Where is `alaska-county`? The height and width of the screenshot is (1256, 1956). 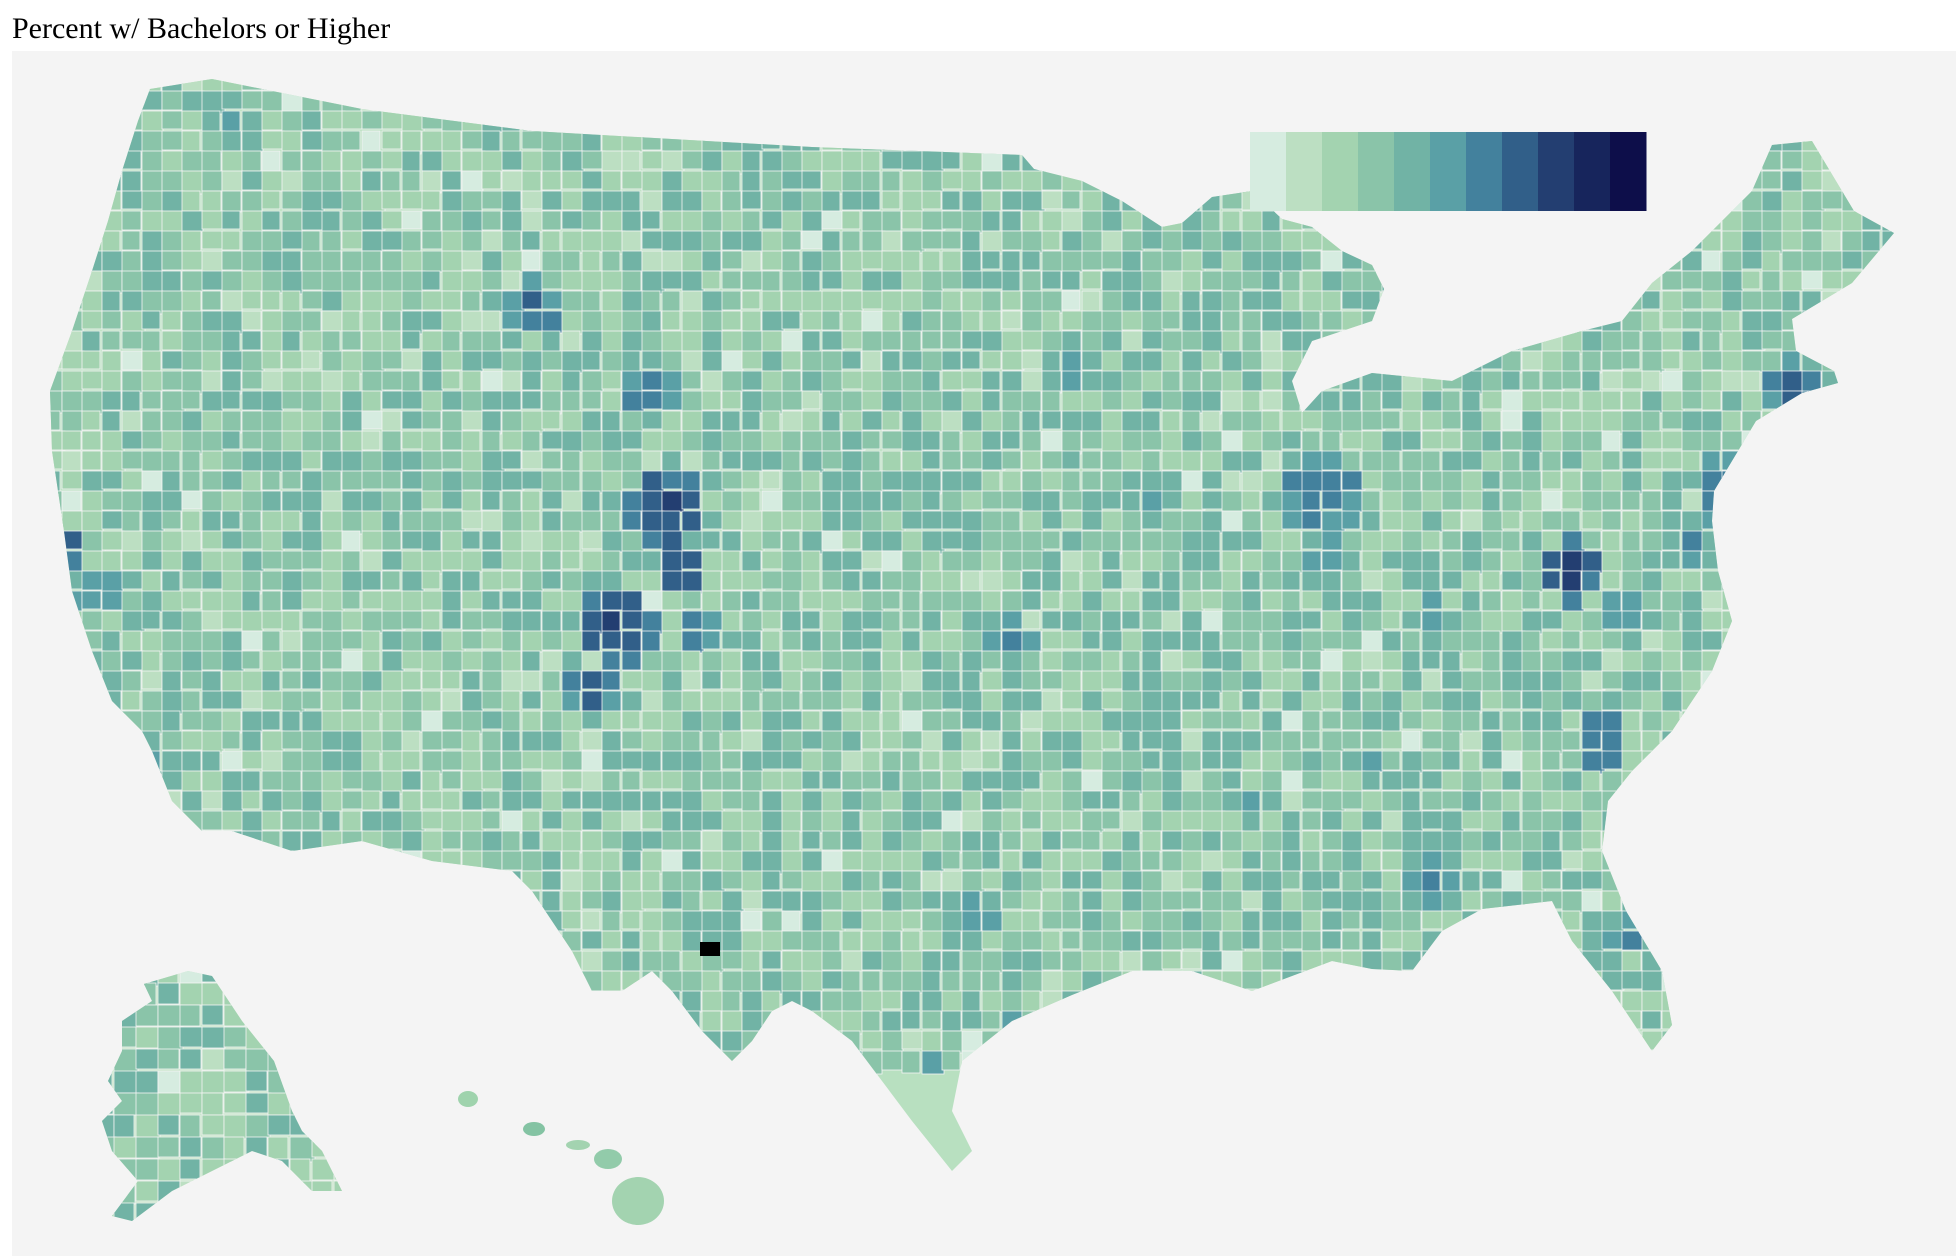
alaska-county is located at coordinates (147, 1037).